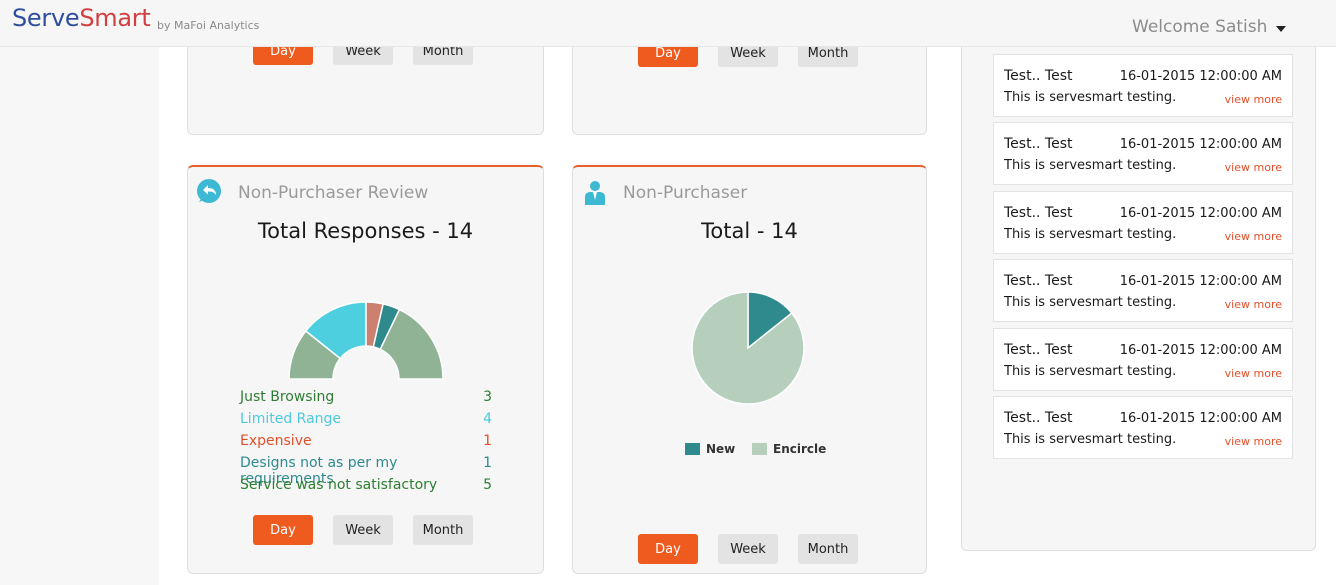 The width and height of the screenshot is (1336, 585). I want to click on pie-chart, so click(748, 348).